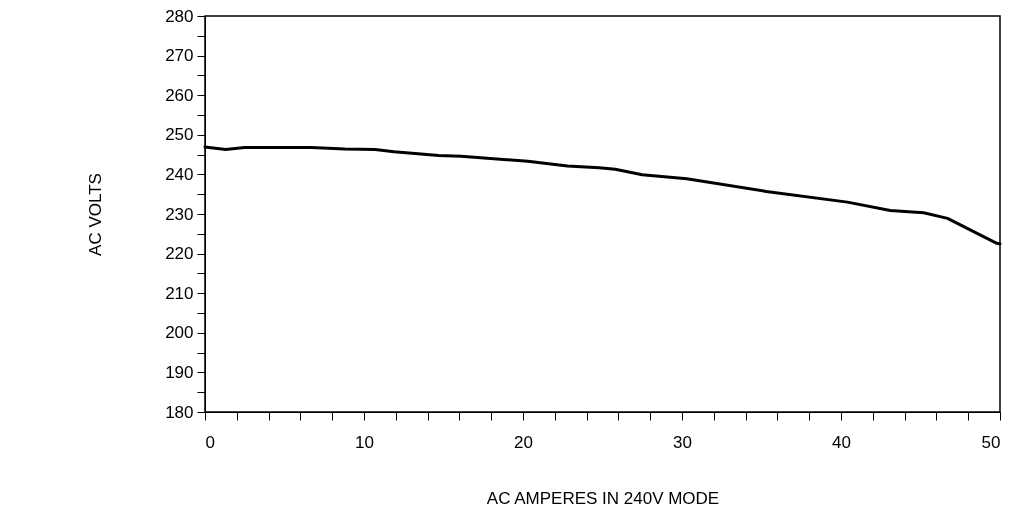  I want to click on y-axis-title: AC VOLTS, so click(96, 214).